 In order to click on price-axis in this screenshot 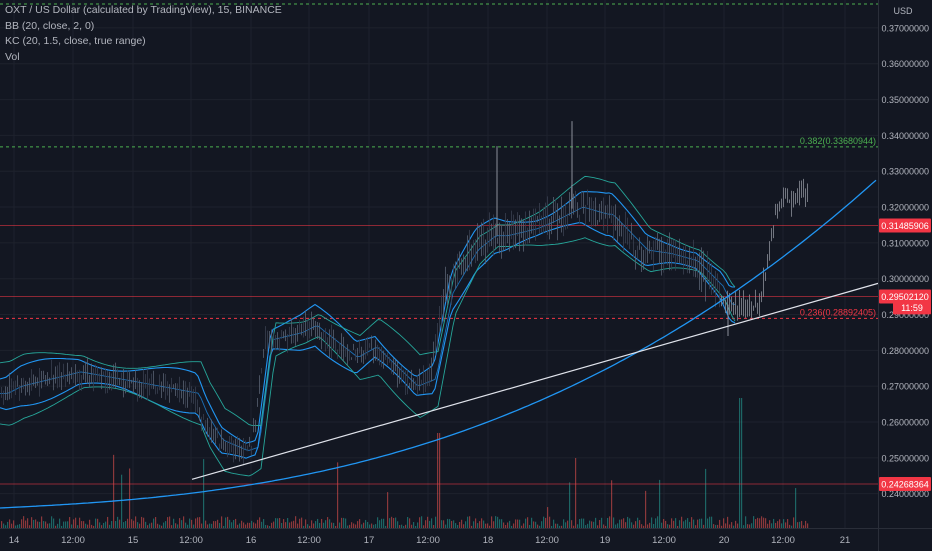, I will do `click(905, 264)`.